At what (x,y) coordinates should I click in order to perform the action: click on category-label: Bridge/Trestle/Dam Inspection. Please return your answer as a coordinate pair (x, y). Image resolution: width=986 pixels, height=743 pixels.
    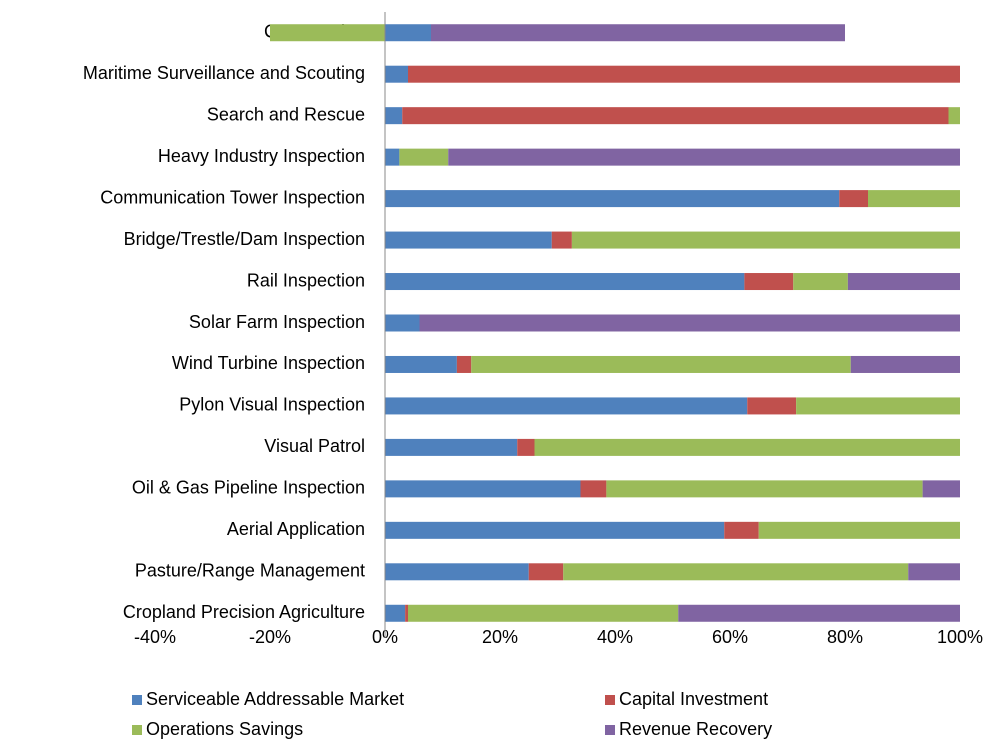
    Looking at the image, I should click on (244, 239).